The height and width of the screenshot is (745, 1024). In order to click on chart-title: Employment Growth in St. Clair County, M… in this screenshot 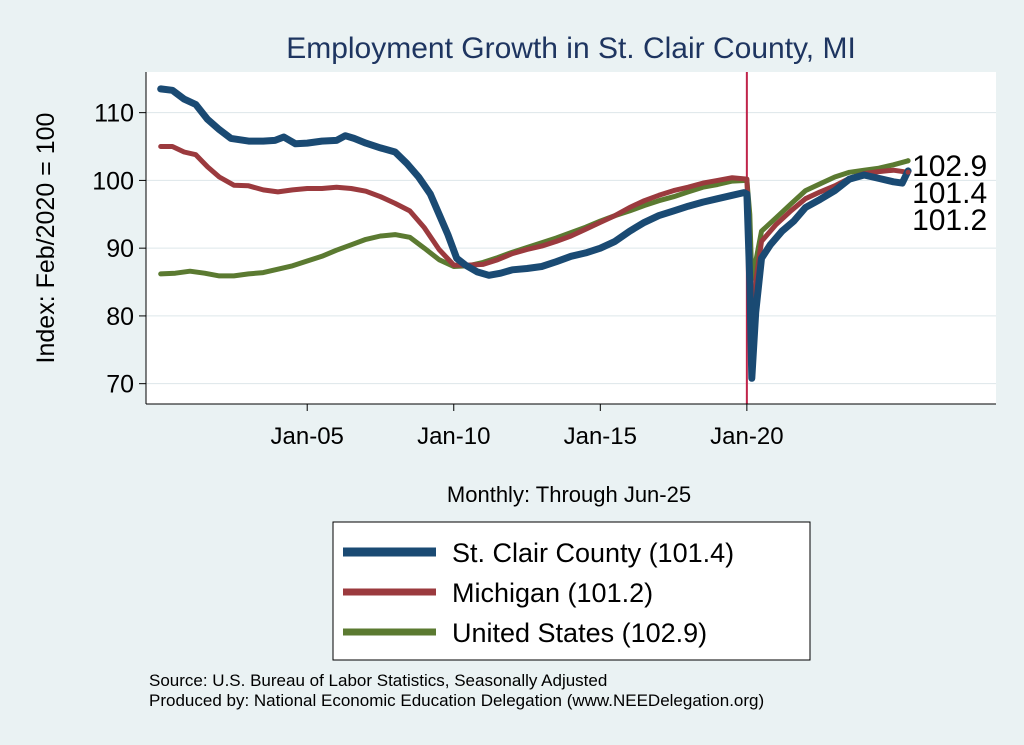, I will do `click(571, 48)`.